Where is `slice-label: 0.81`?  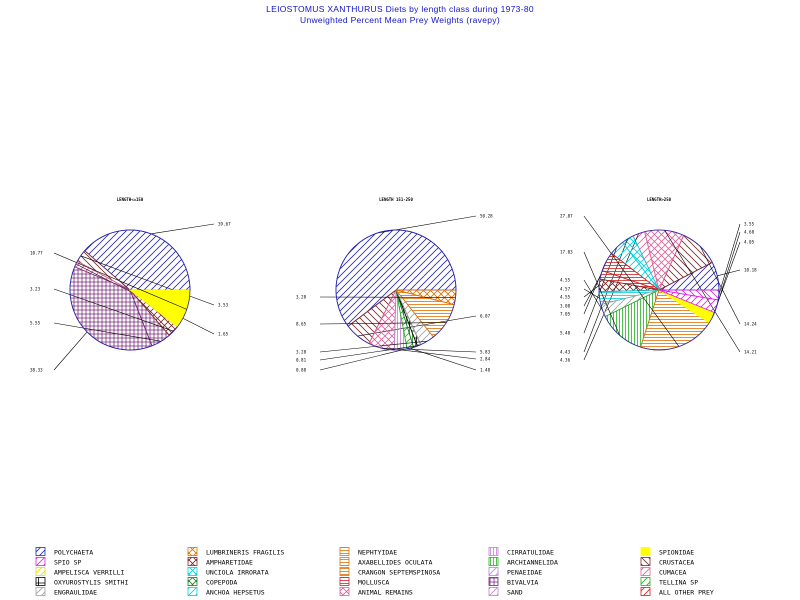 slice-label: 0.81 is located at coordinates (301, 360).